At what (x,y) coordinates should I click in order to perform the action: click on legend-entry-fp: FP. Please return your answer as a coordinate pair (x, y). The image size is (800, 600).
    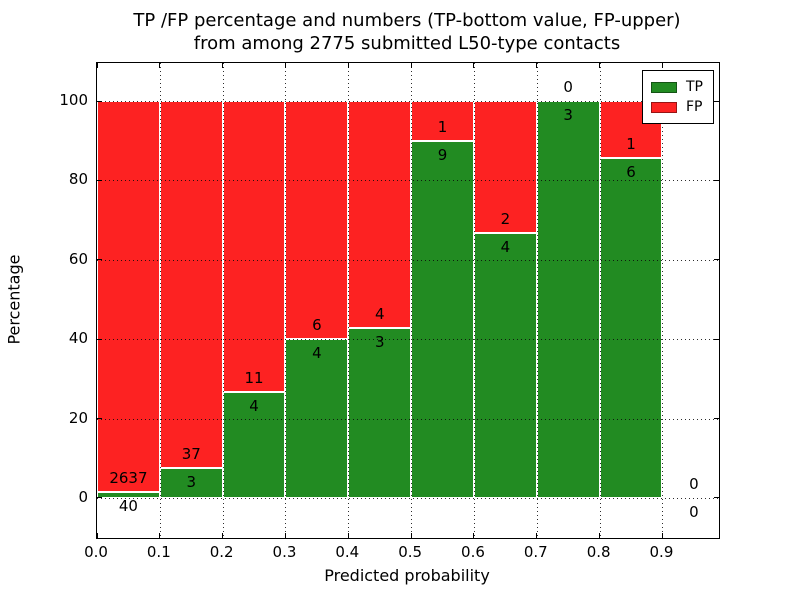
    Looking at the image, I should click on (677, 107).